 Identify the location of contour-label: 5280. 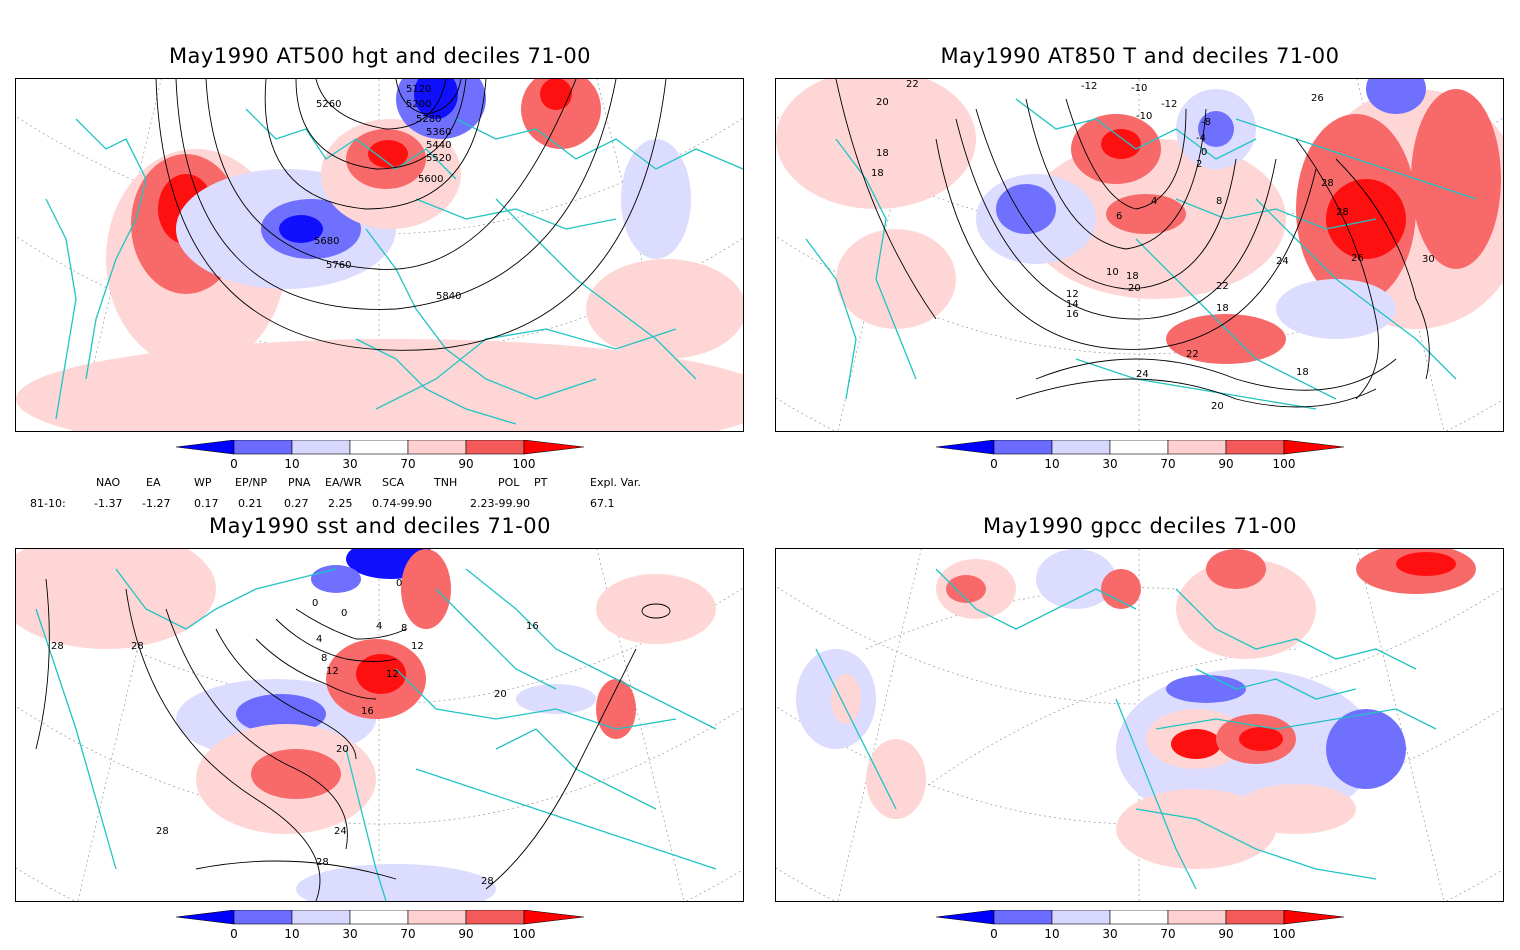
(428, 119).